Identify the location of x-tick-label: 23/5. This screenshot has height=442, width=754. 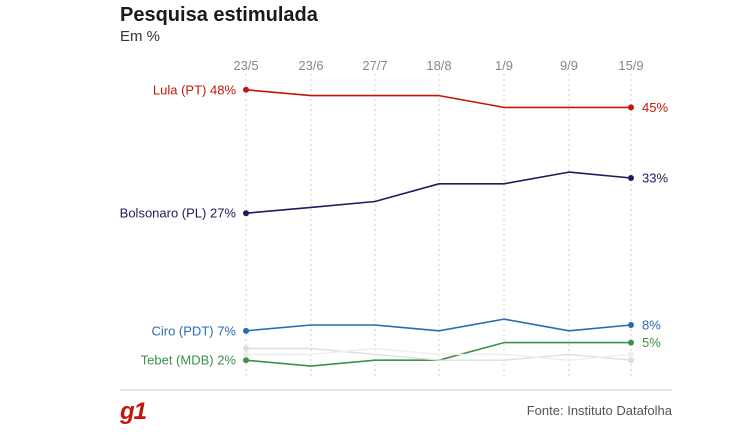
(245, 65).